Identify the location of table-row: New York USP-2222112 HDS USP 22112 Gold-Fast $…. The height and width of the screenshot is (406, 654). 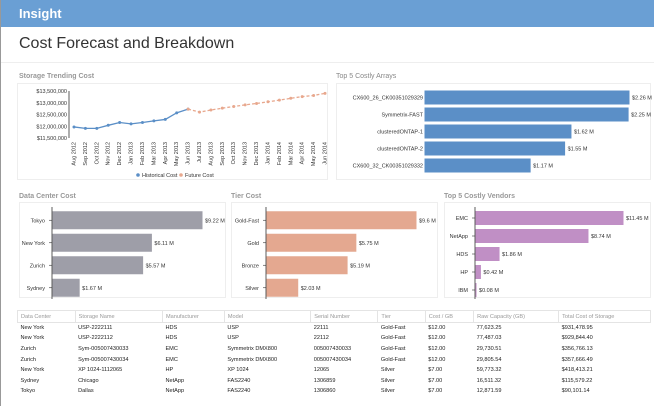
(334, 338).